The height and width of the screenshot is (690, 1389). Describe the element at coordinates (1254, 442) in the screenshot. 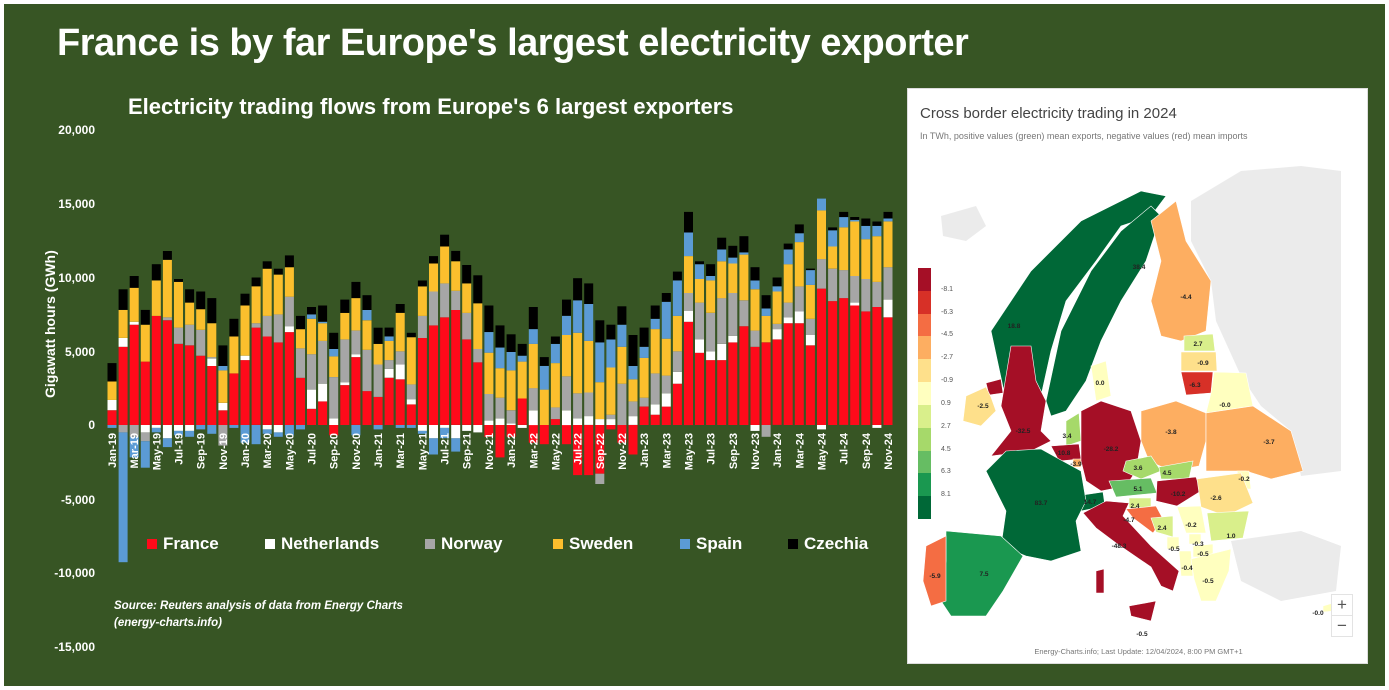

I see `country-ukraine` at that location.